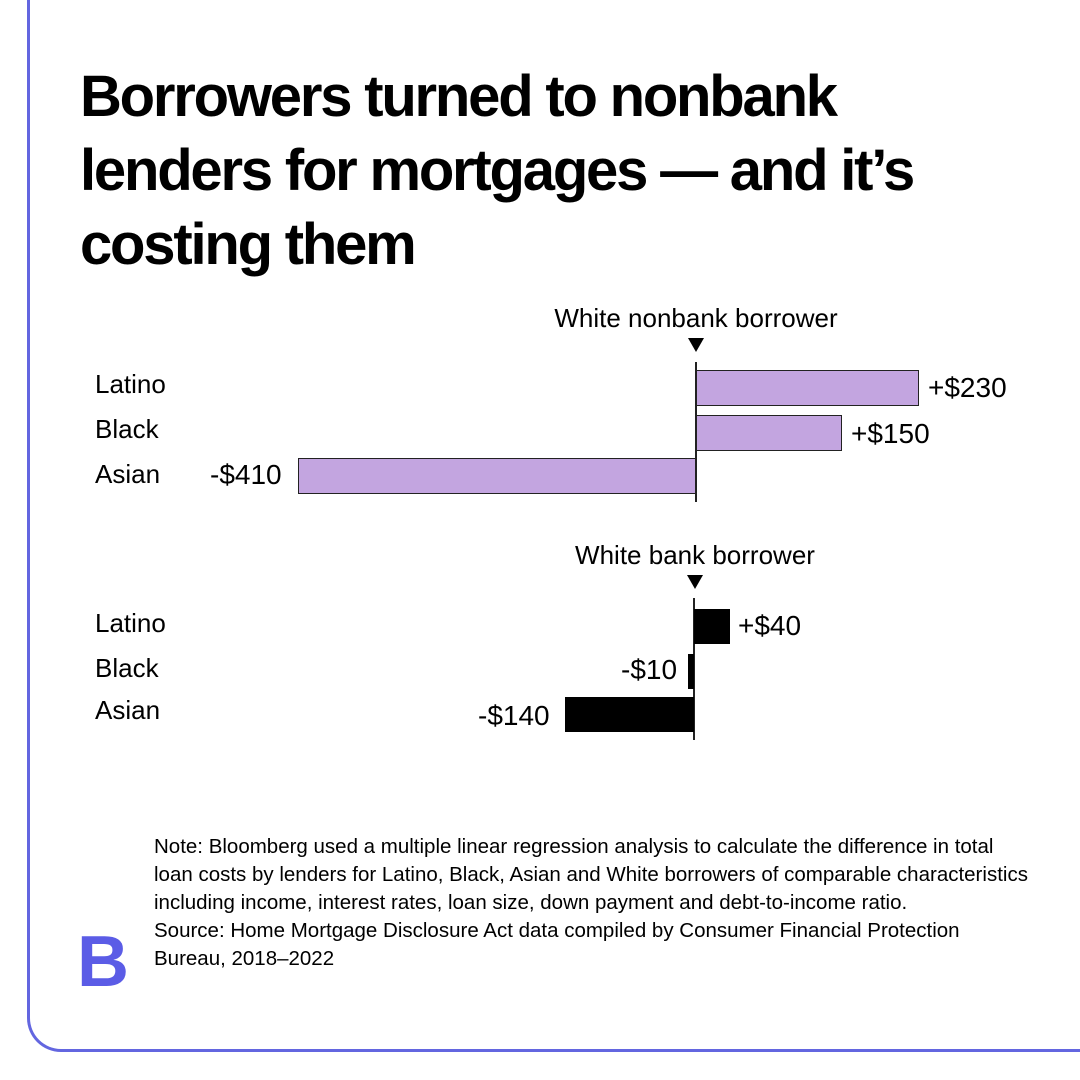 The height and width of the screenshot is (1080, 1080). I want to click on value-label: -$140, so click(514, 715).